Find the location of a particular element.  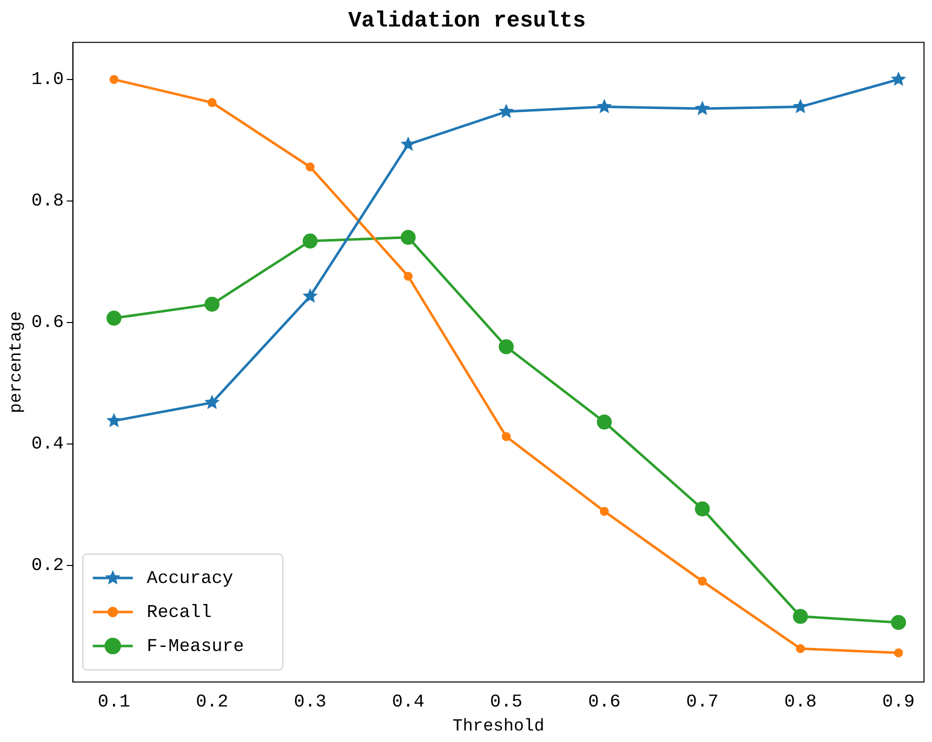

x-tick-label: 0.7 is located at coordinates (702, 702).